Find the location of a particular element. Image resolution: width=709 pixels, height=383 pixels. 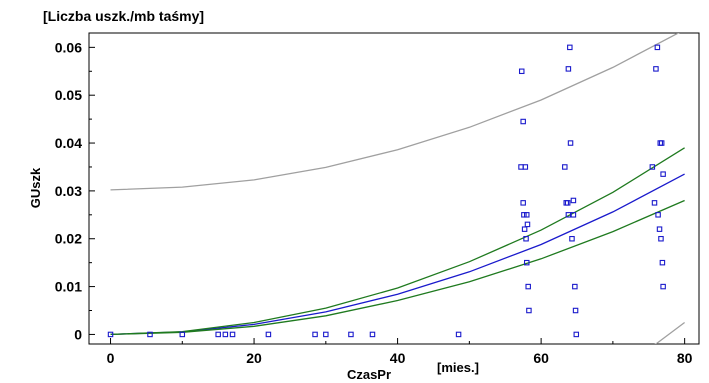

y-tick-label: 0.06 is located at coordinates (68, 47).